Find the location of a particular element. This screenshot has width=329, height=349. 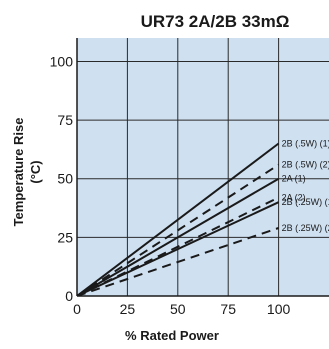

series-label: 2B (.5W) (1) is located at coordinates (305, 144).